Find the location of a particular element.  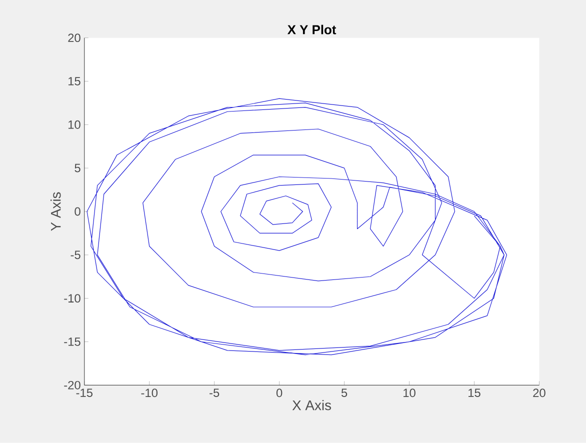

y-tick-label: -10 is located at coordinates (72, 298).